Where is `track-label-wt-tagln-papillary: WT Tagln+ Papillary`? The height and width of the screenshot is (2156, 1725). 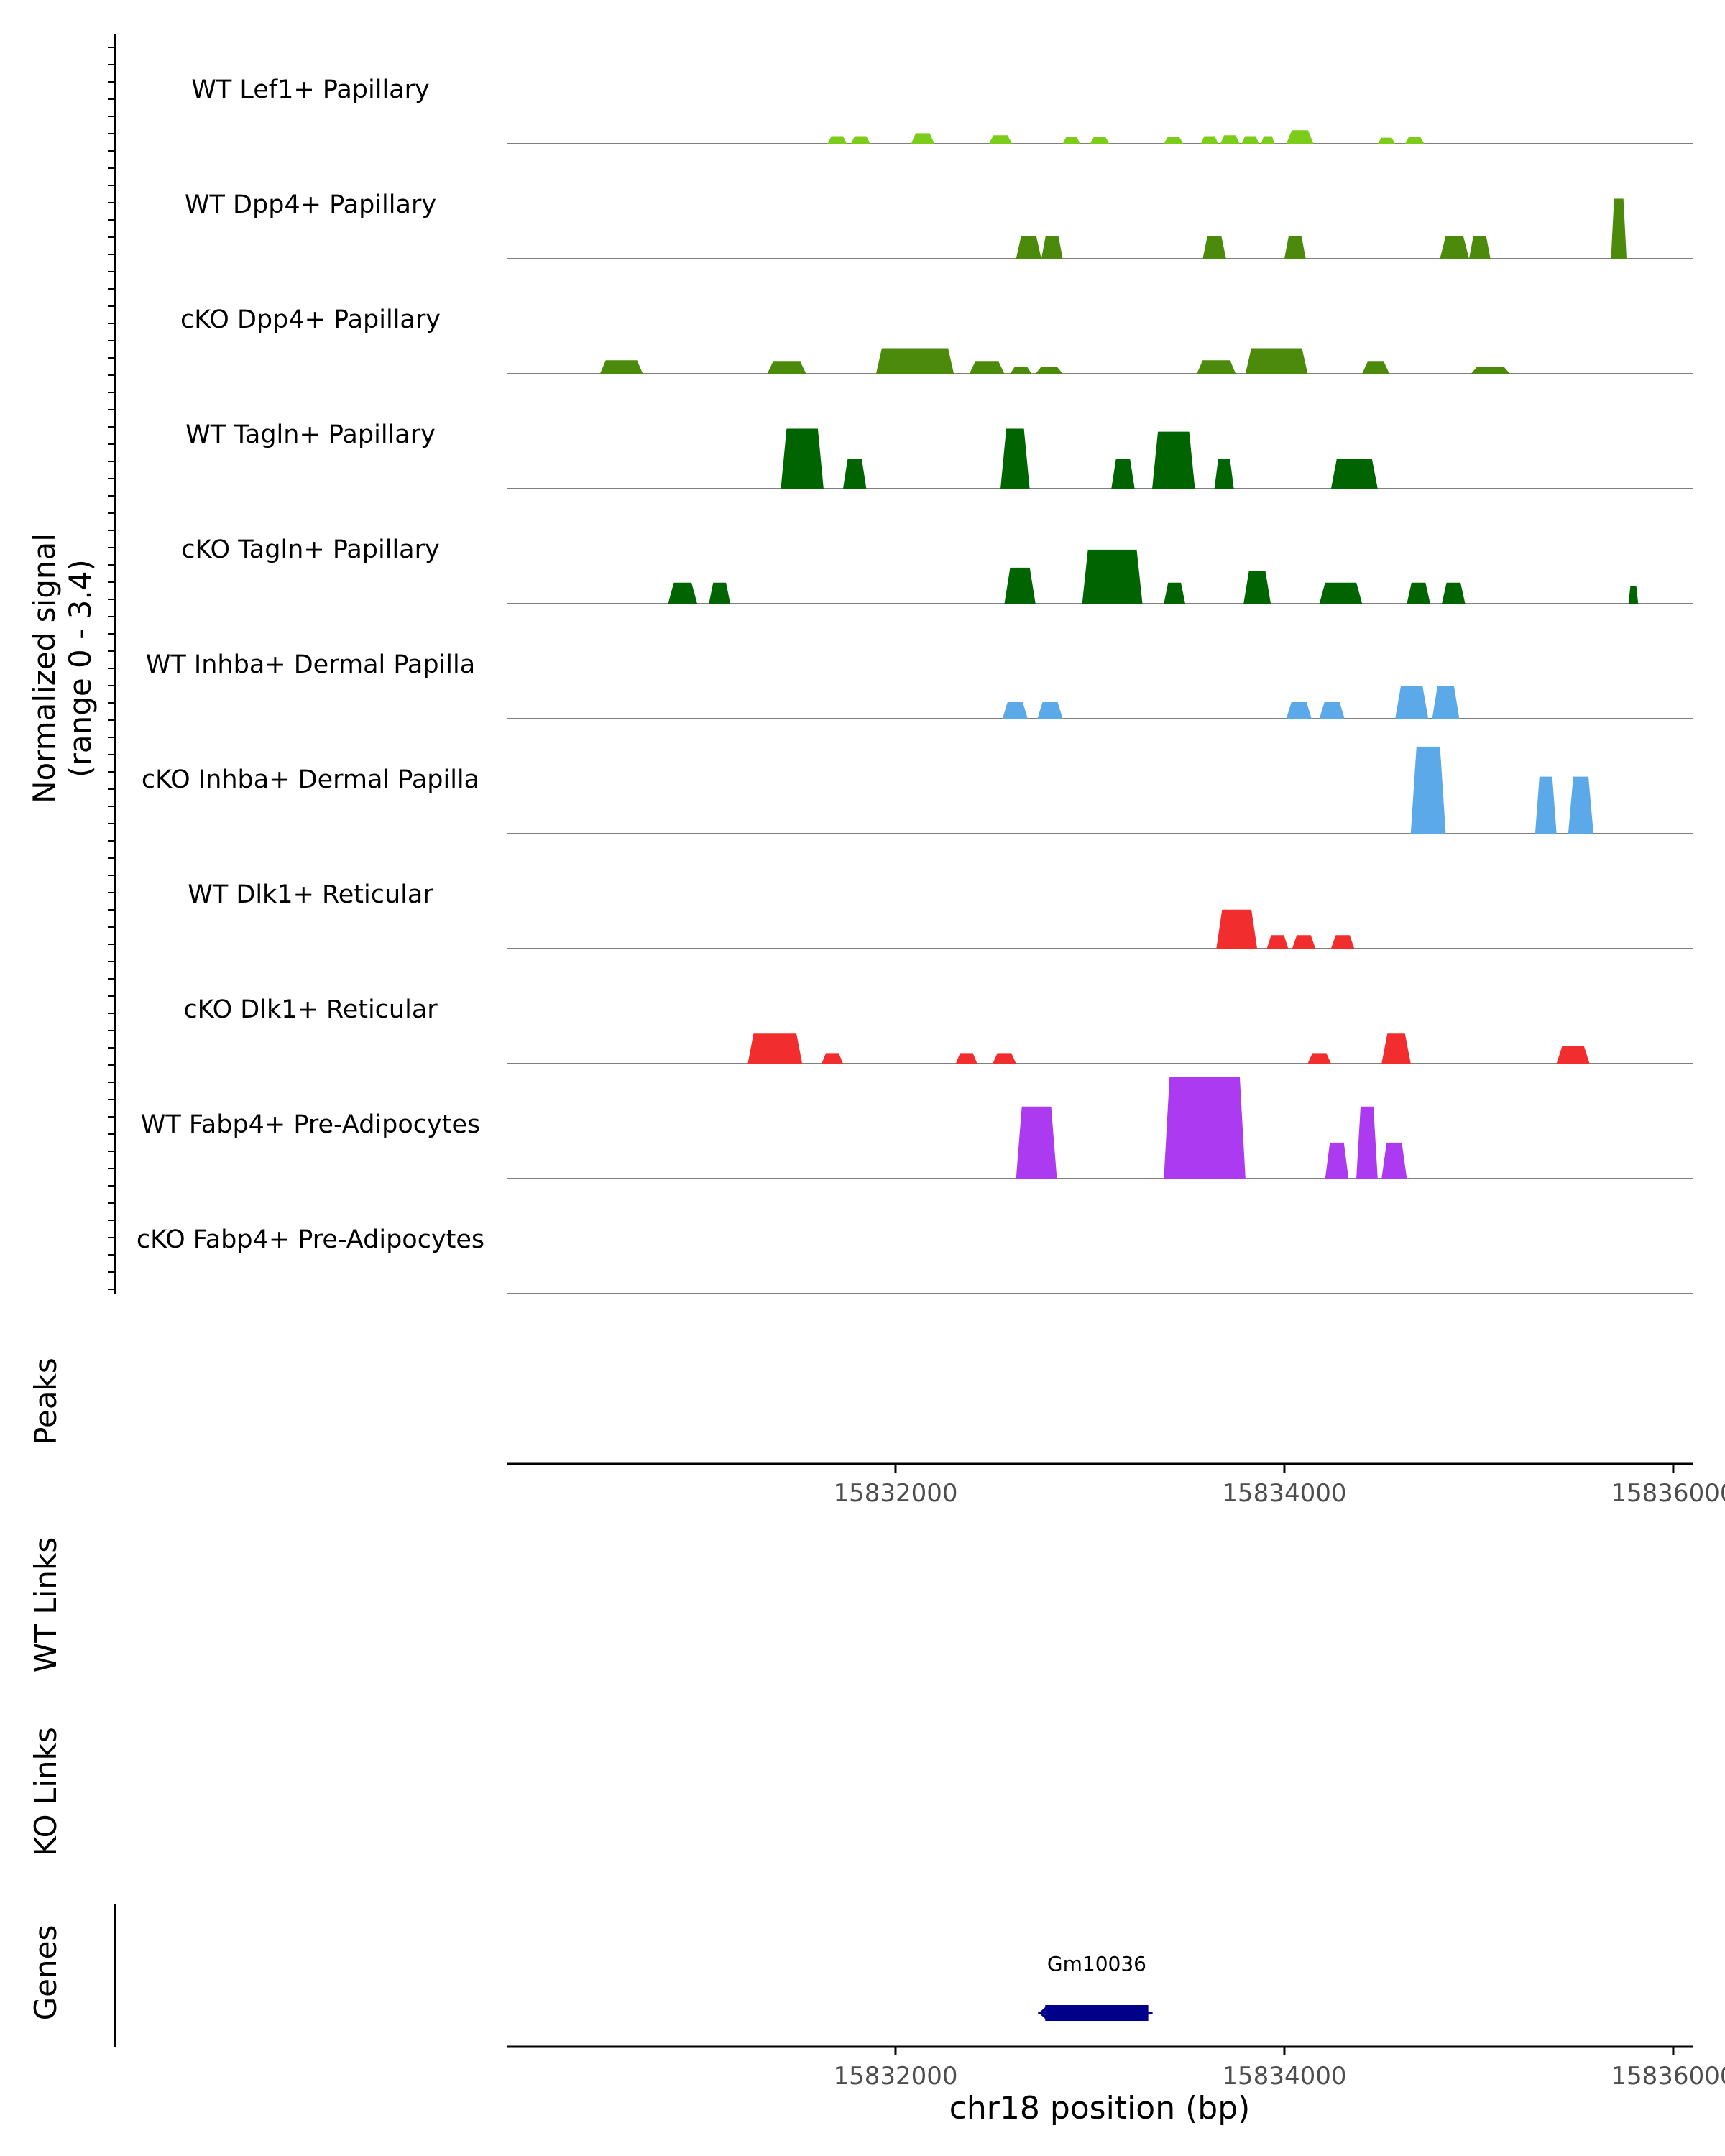 track-label-wt-tagln-papillary: WT Tagln+ Papillary is located at coordinates (310, 434).